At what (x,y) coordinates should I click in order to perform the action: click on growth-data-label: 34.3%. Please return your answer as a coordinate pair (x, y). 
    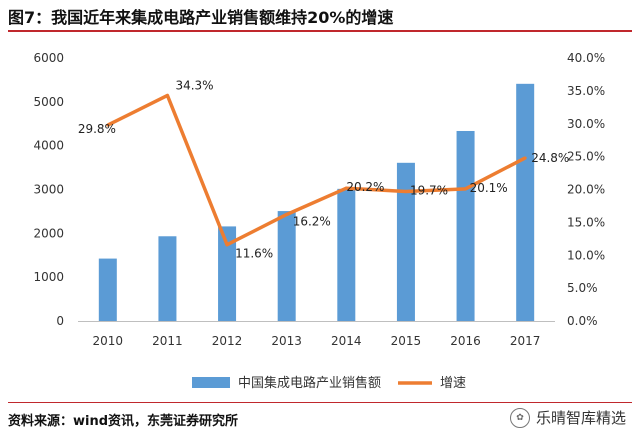
    Looking at the image, I should click on (194, 85).